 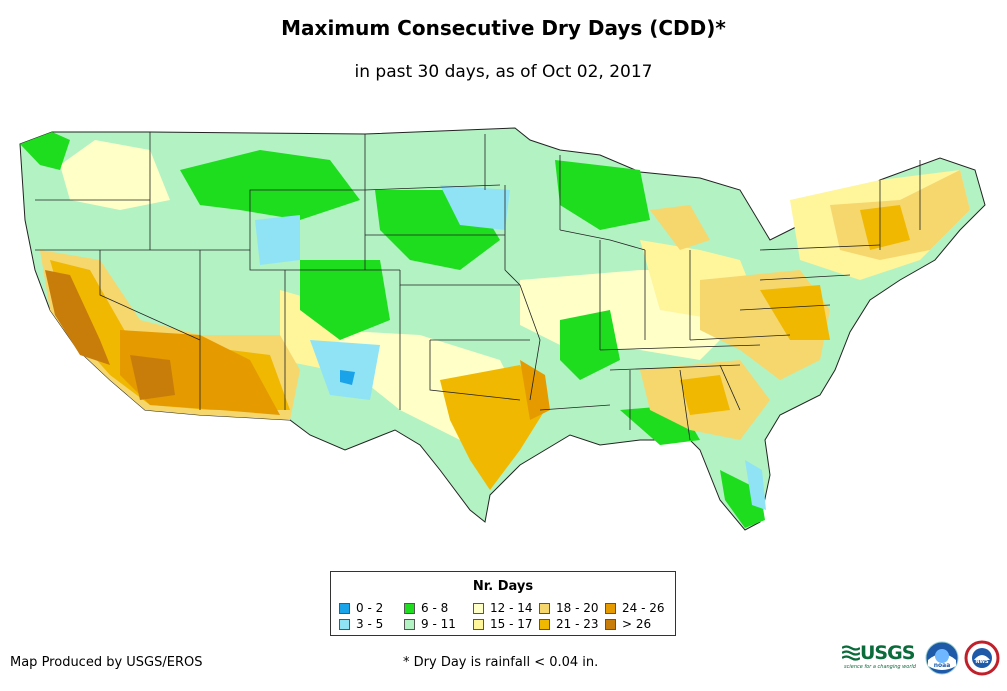 What do you see at coordinates (503, 586) in the screenshot?
I see `legend-title: Nr. Days` at bounding box center [503, 586].